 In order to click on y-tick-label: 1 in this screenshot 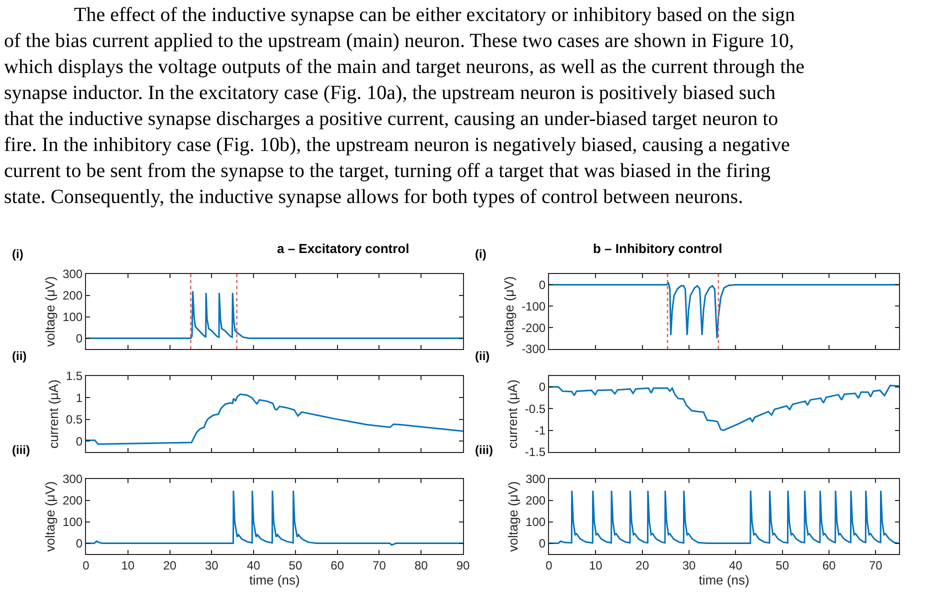, I will do `click(79, 397)`.